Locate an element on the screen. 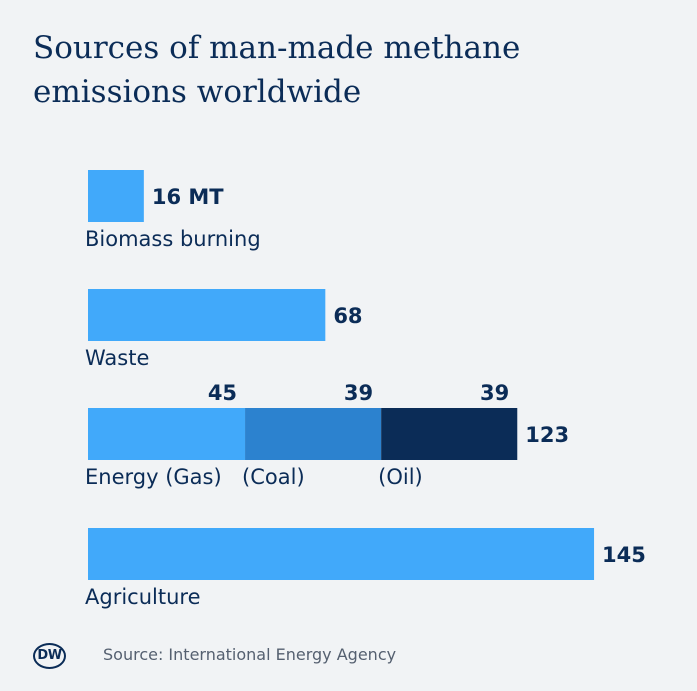 The height and width of the screenshot is (691, 697). bar-value-label: 123 is located at coordinates (547, 435).